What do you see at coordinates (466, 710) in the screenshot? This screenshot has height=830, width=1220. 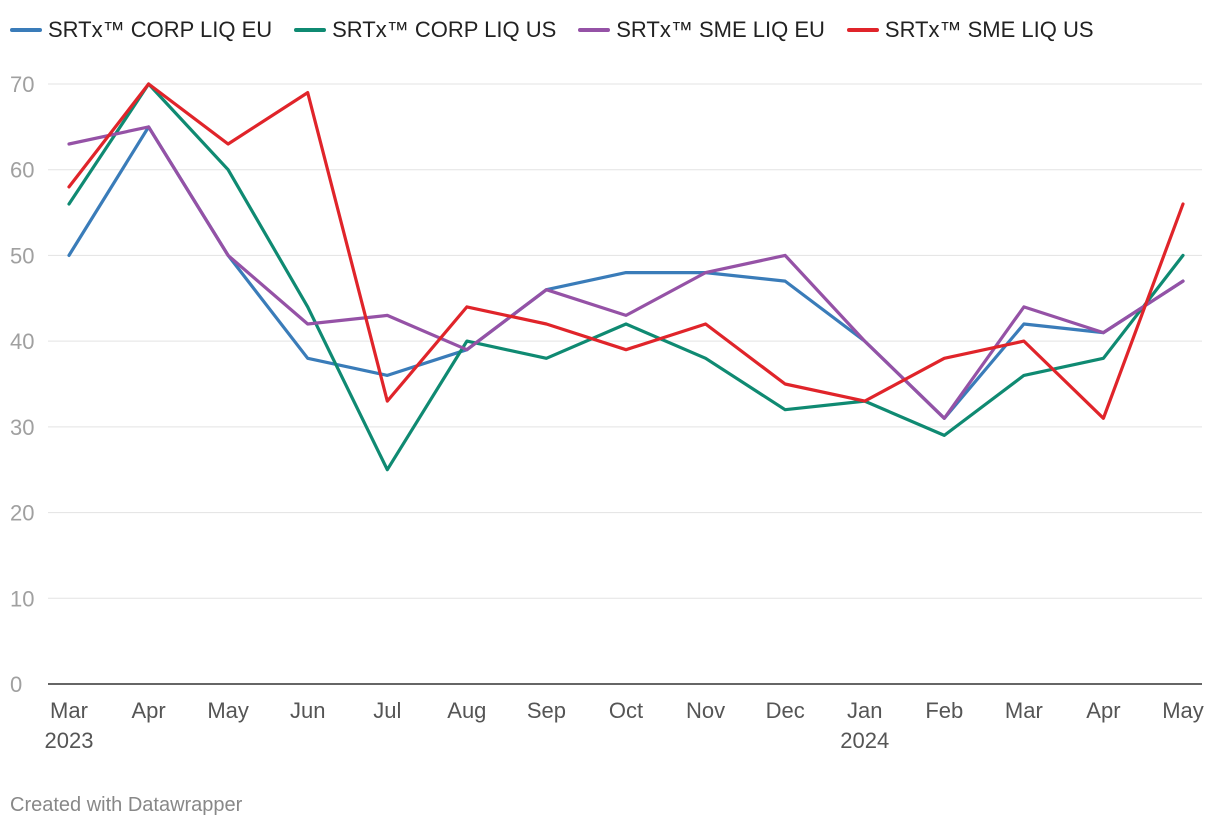 I see `x-tick-label: Aug` at bounding box center [466, 710].